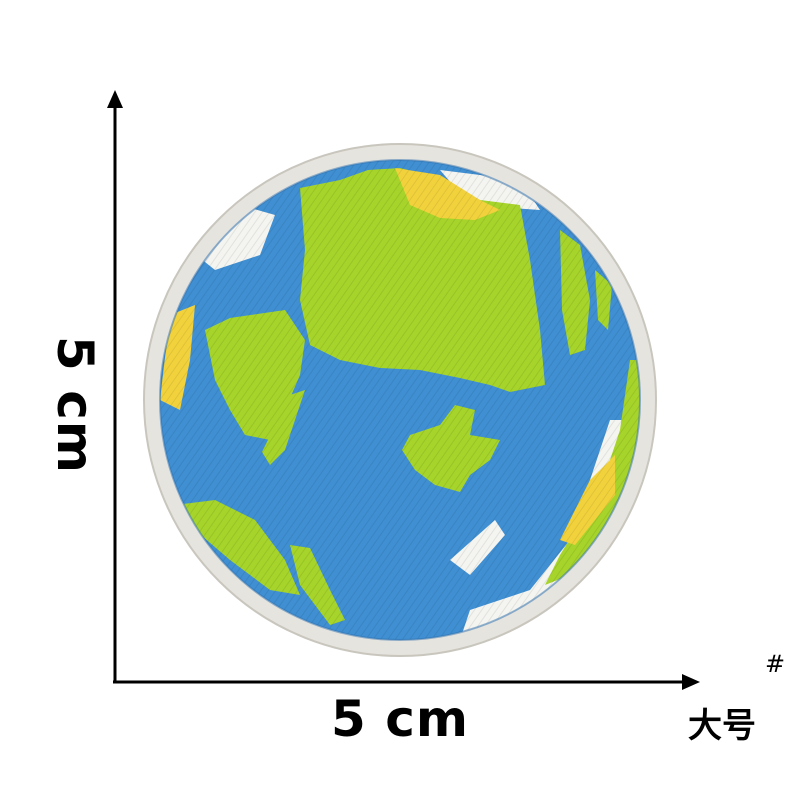  What do you see at coordinates (691, 682) in the screenshot?
I see `horizontal-axis-arrow` at bounding box center [691, 682].